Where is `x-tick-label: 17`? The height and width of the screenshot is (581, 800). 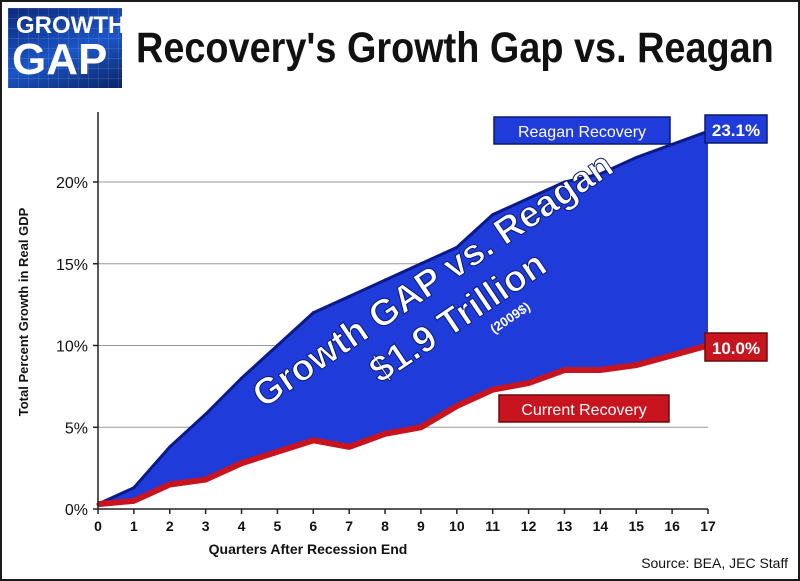 x-tick-label: 17 is located at coordinates (708, 526).